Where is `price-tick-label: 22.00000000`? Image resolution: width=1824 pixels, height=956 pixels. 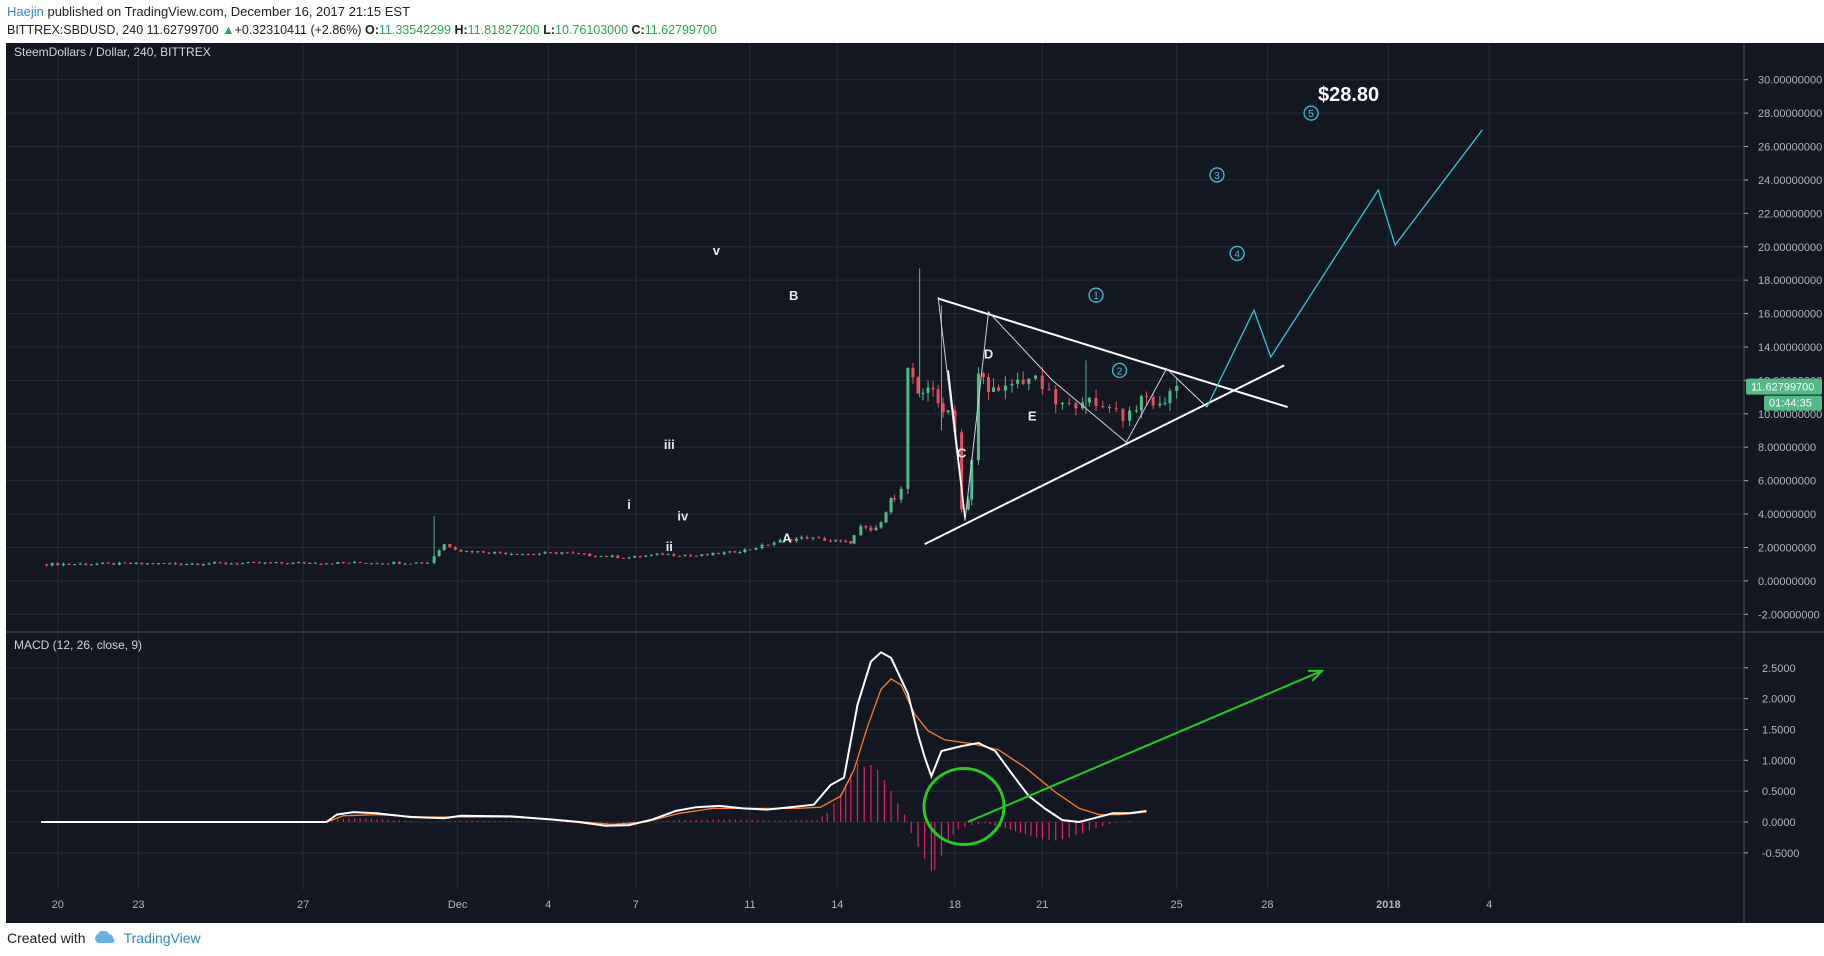 price-tick-label: 22.00000000 is located at coordinates (1790, 214).